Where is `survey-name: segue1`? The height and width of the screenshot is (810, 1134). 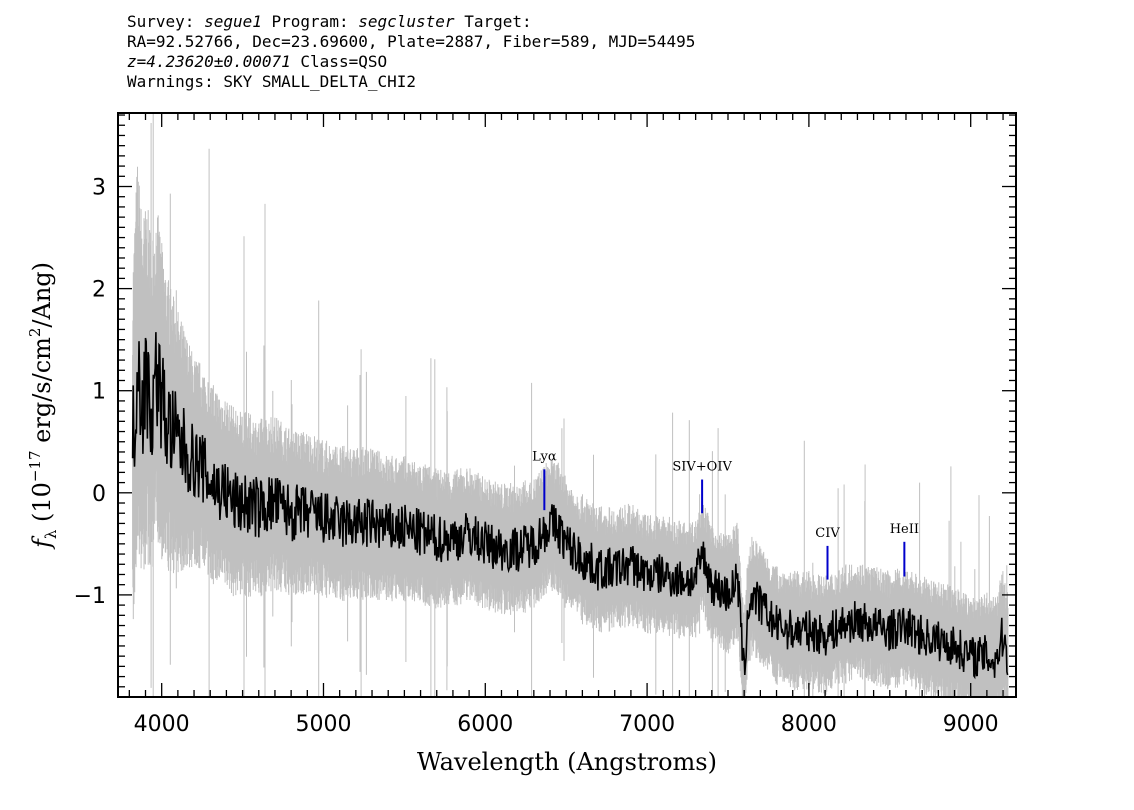
survey-name: segue1 is located at coordinates (233, 21).